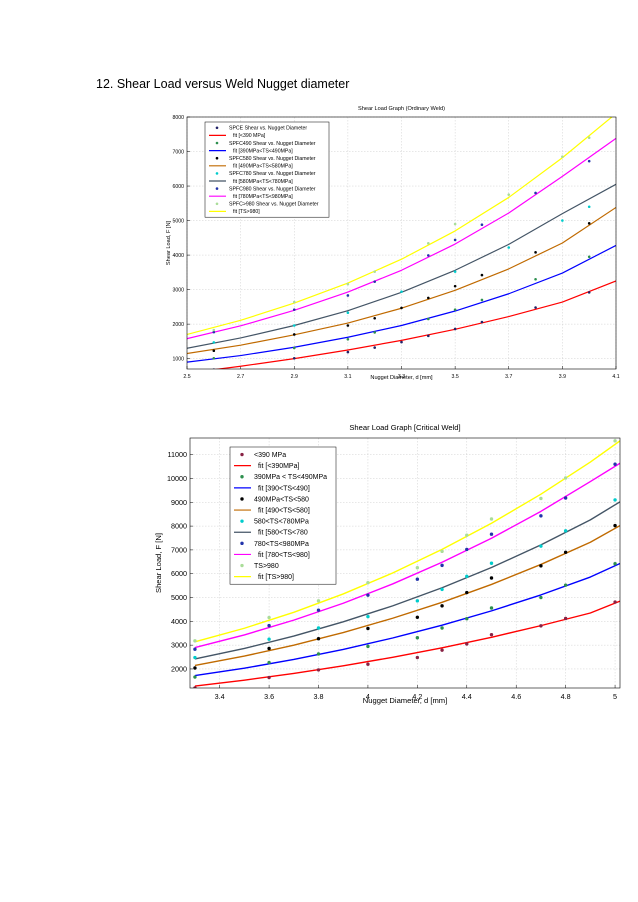 The width and height of the screenshot is (638, 902). I want to click on legend-label-fit-5: fit [780MPa<TS<980MPa], so click(263, 197).